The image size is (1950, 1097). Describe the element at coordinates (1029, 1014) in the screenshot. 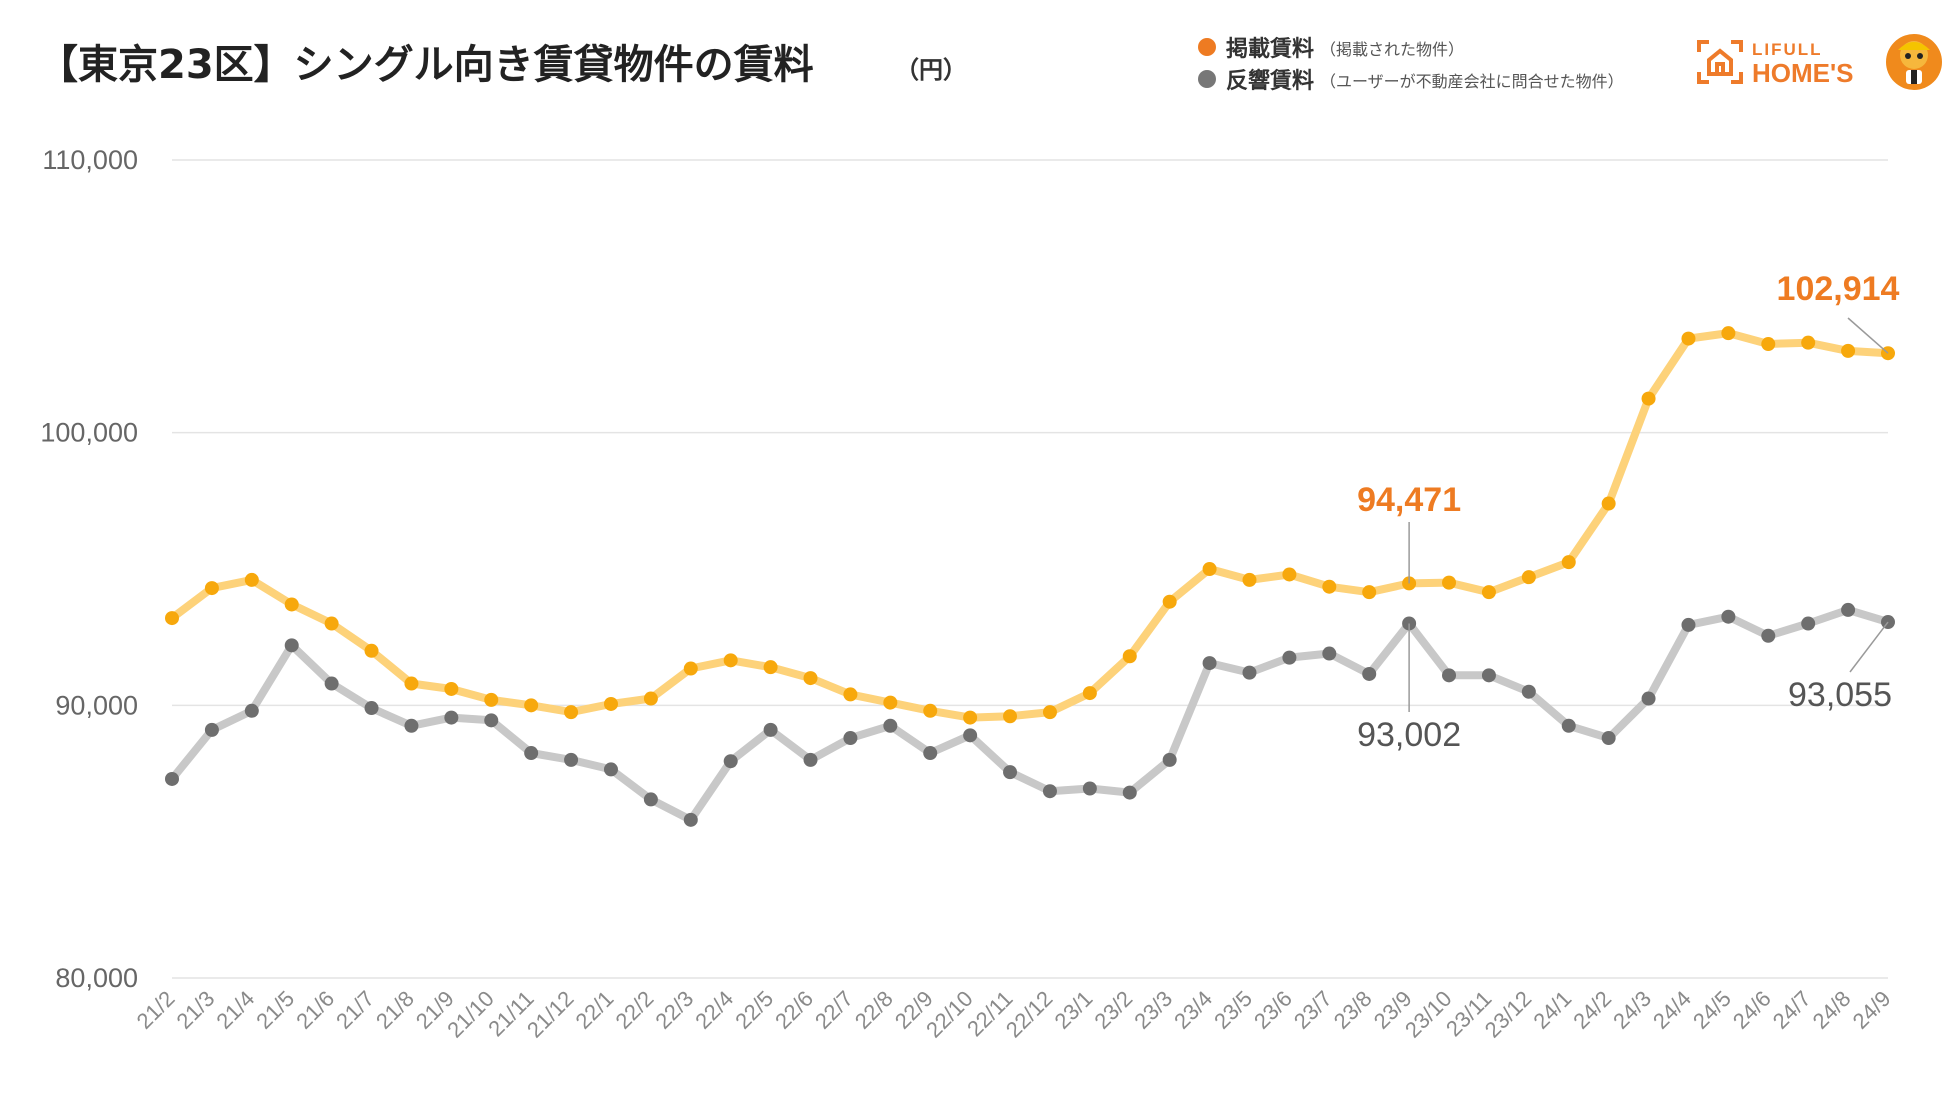

I see `x-tick-label: 22/12` at that location.